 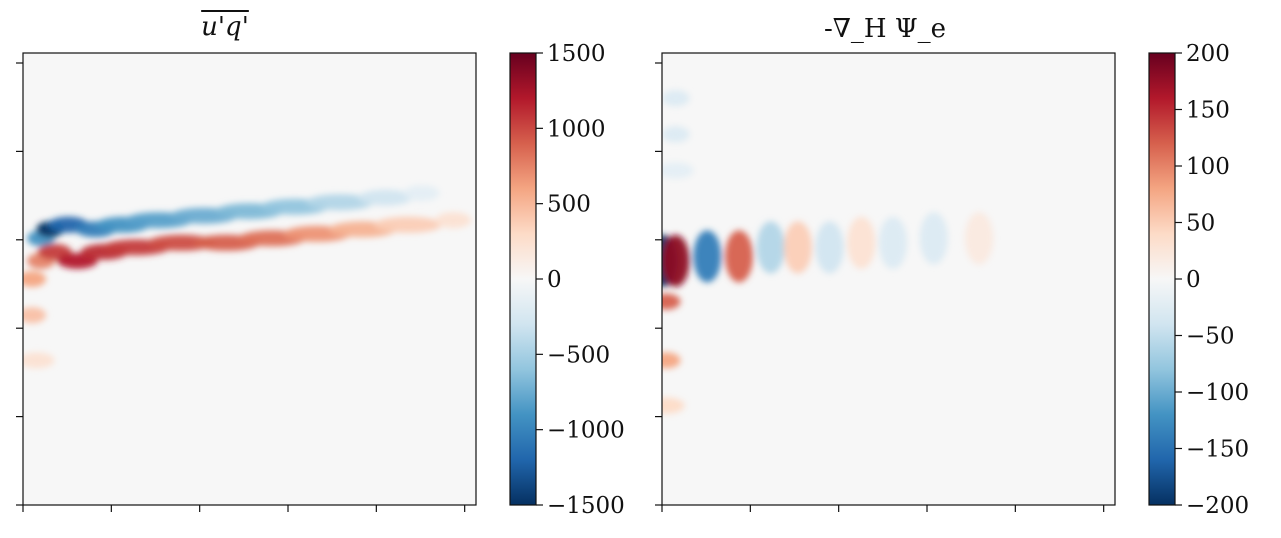 What do you see at coordinates (576, 129) in the screenshot?
I see `left-colorbar-tick-label: 1000` at bounding box center [576, 129].